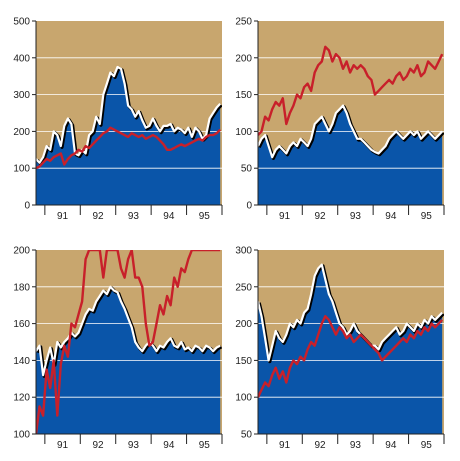 The height and width of the screenshot is (461, 460). I want to click on y-tick-label: 180, so click(21, 287).